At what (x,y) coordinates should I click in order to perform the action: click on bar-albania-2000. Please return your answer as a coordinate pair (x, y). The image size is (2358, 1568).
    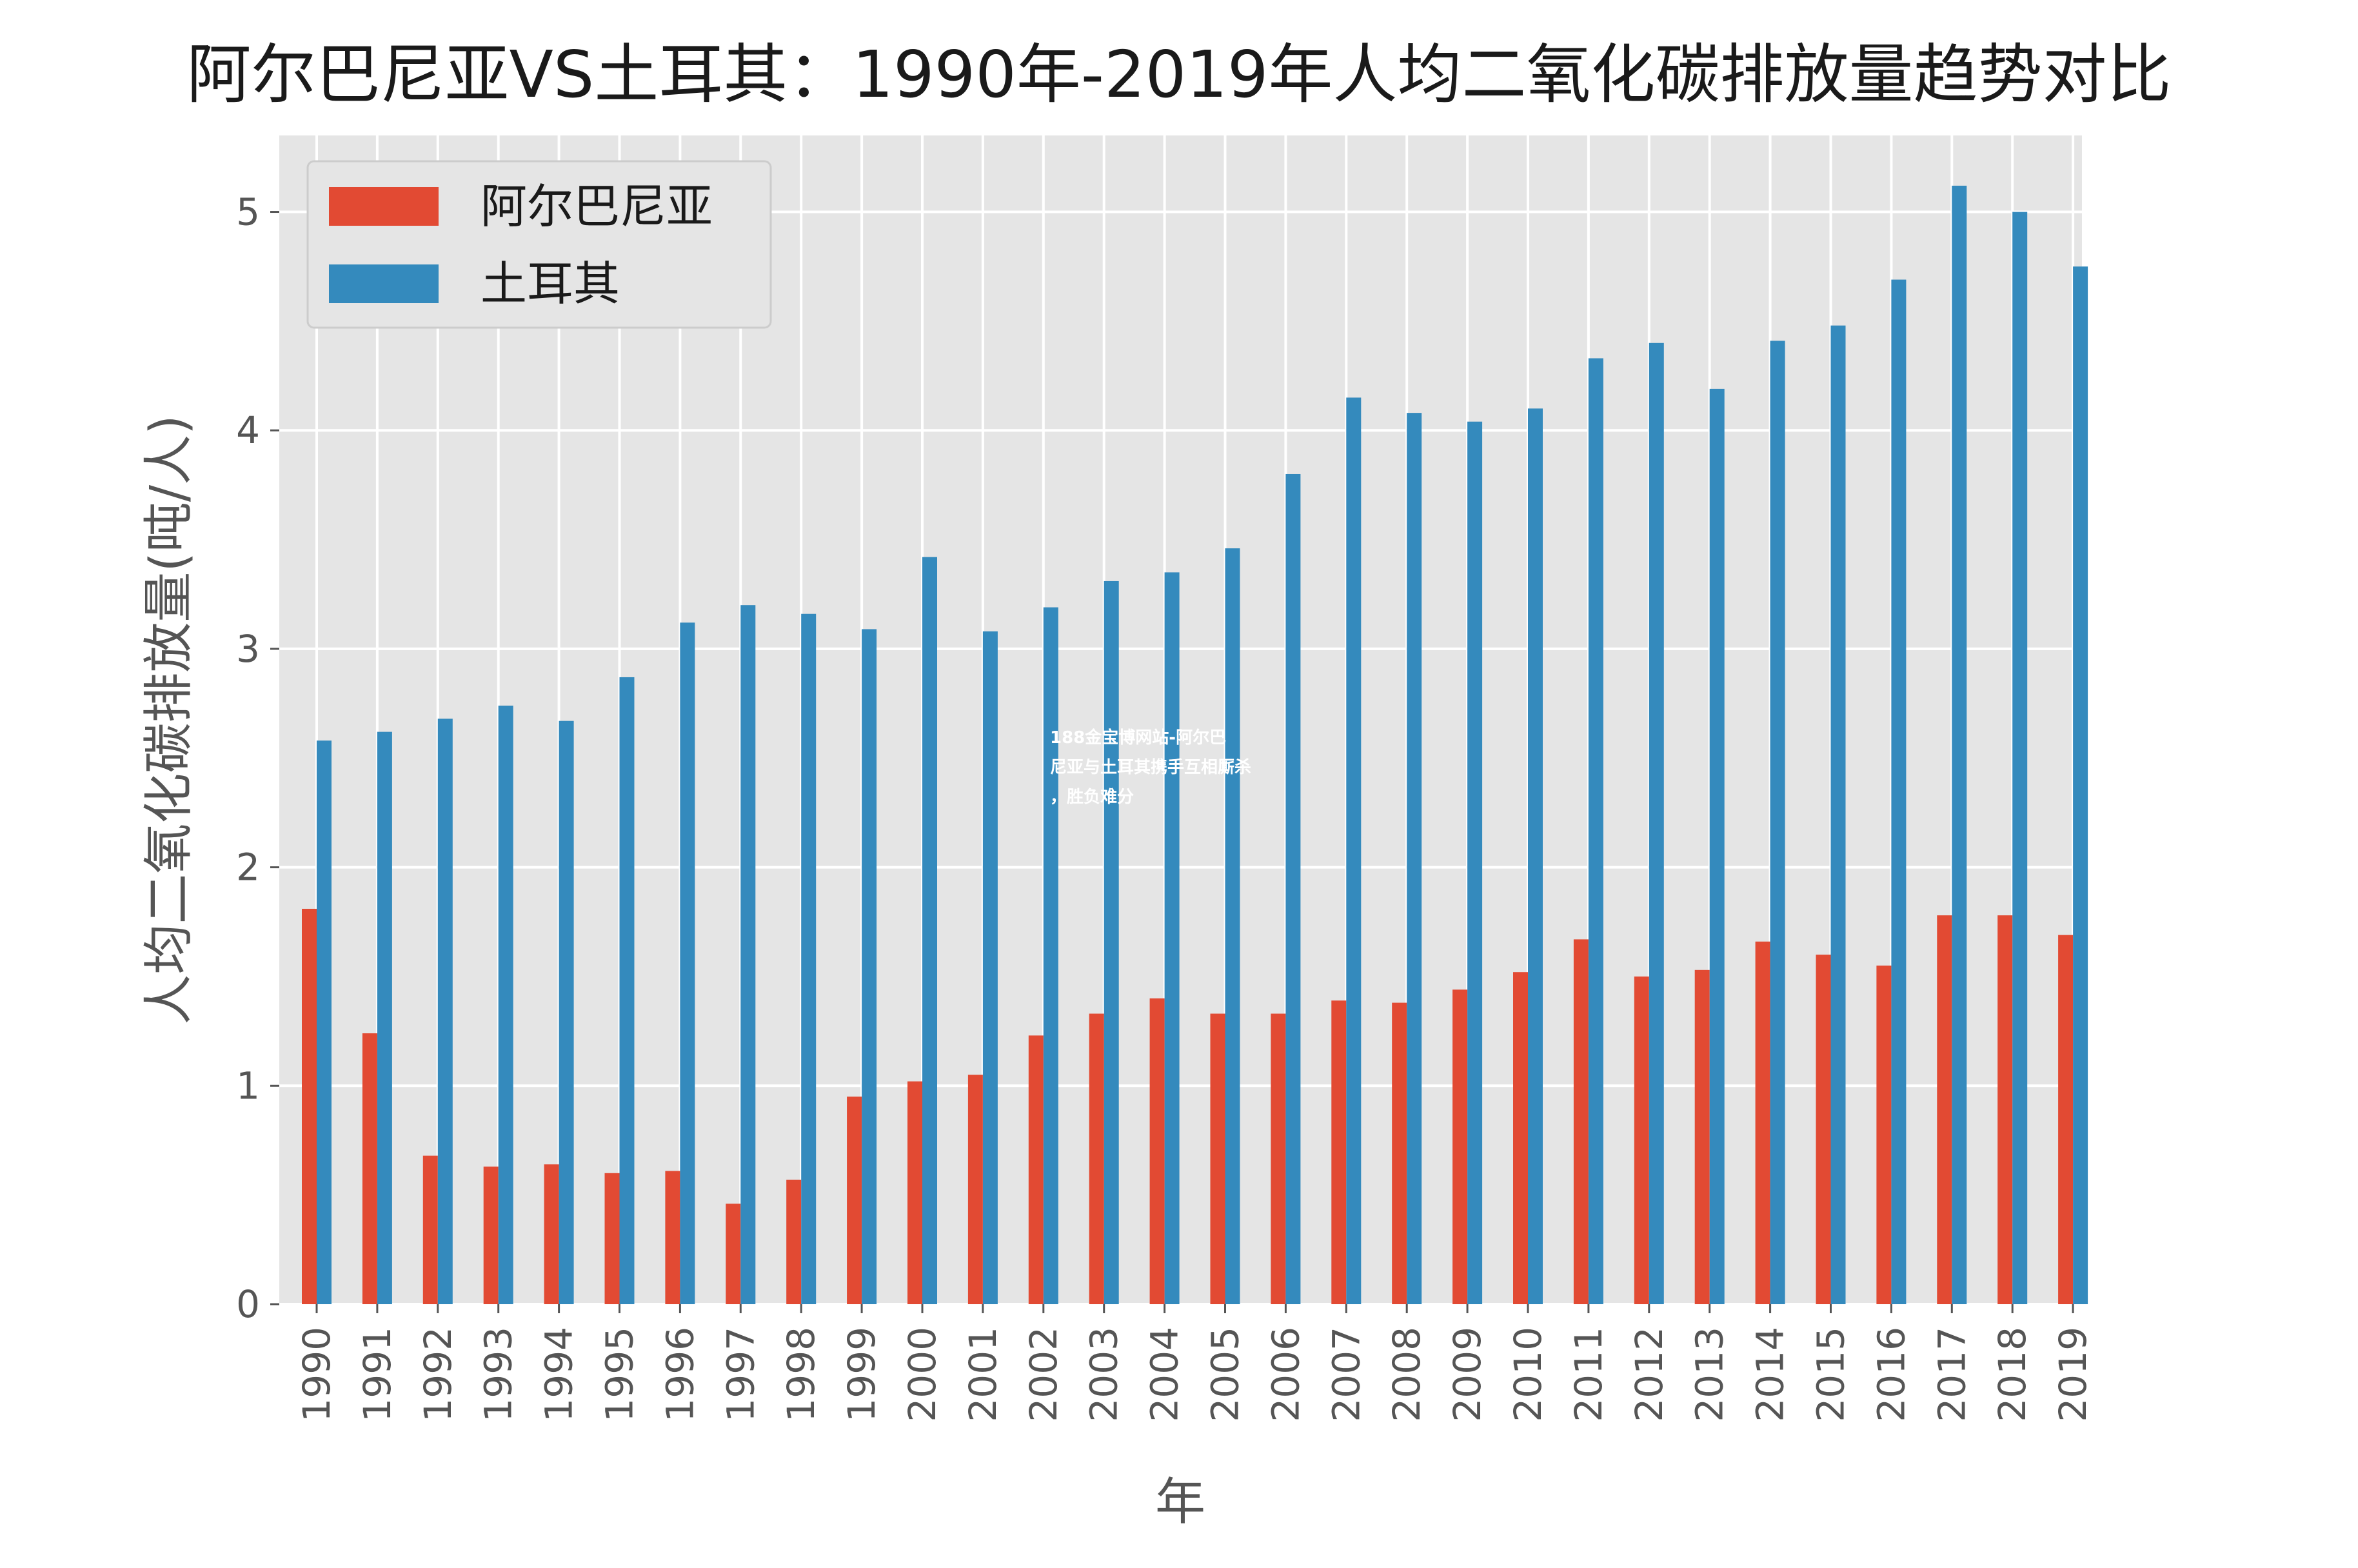
    Looking at the image, I should click on (915, 1193).